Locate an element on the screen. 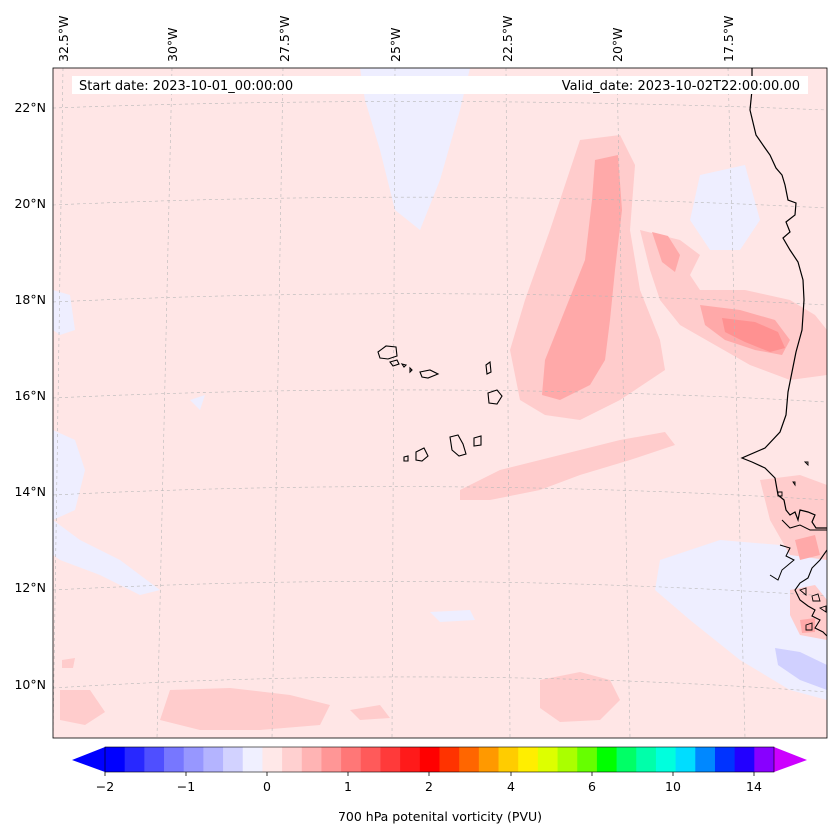  cape-verde-islands is located at coordinates (440, 403).